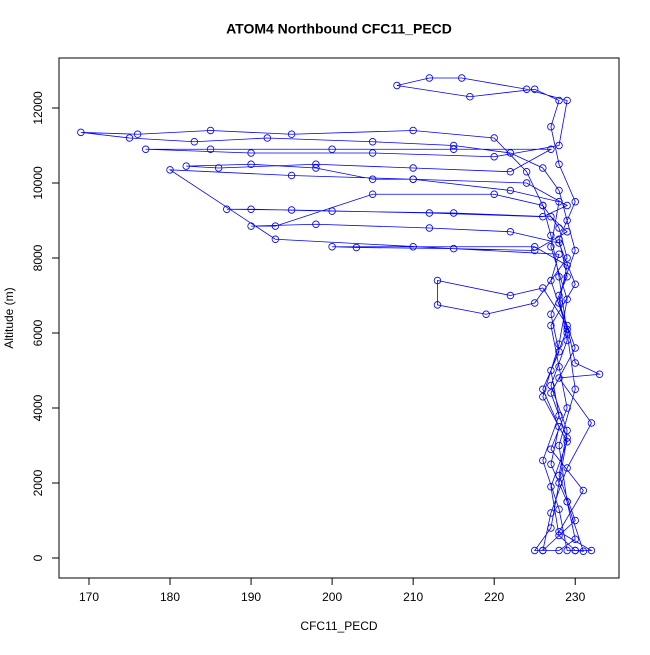 The image size is (650, 655). I want to click on x-tick-label: 200, so click(332, 597).